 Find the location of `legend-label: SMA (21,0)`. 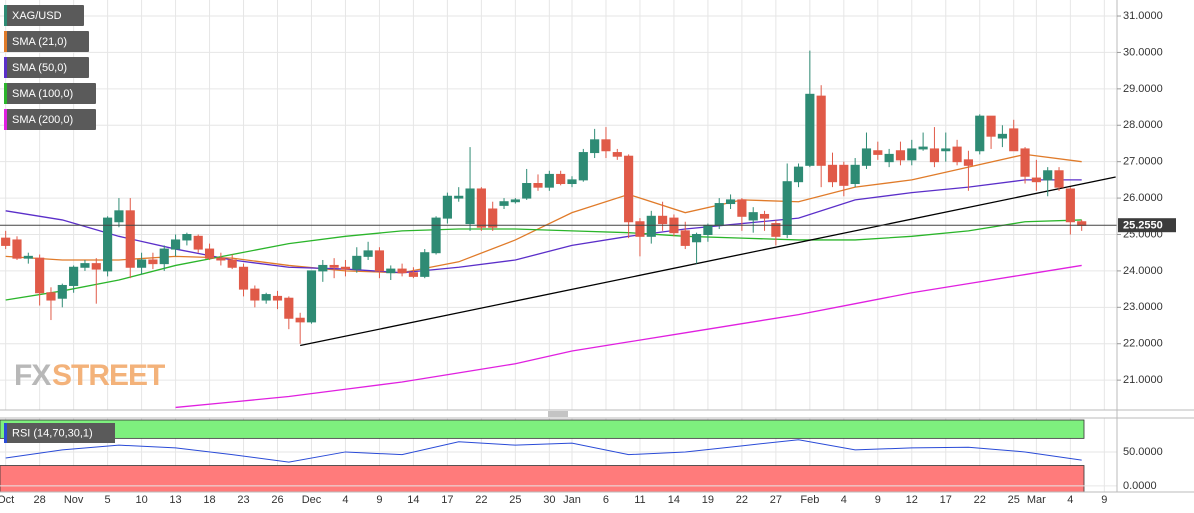

legend-label: SMA (21,0) is located at coordinates (39, 42).